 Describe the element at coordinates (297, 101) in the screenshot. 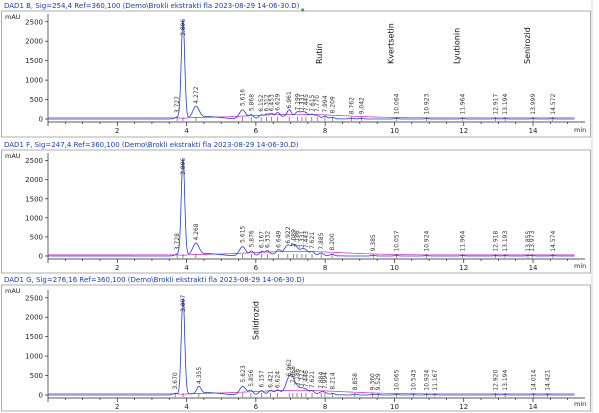

I see `peak-rt-label: 7.199` at that location.